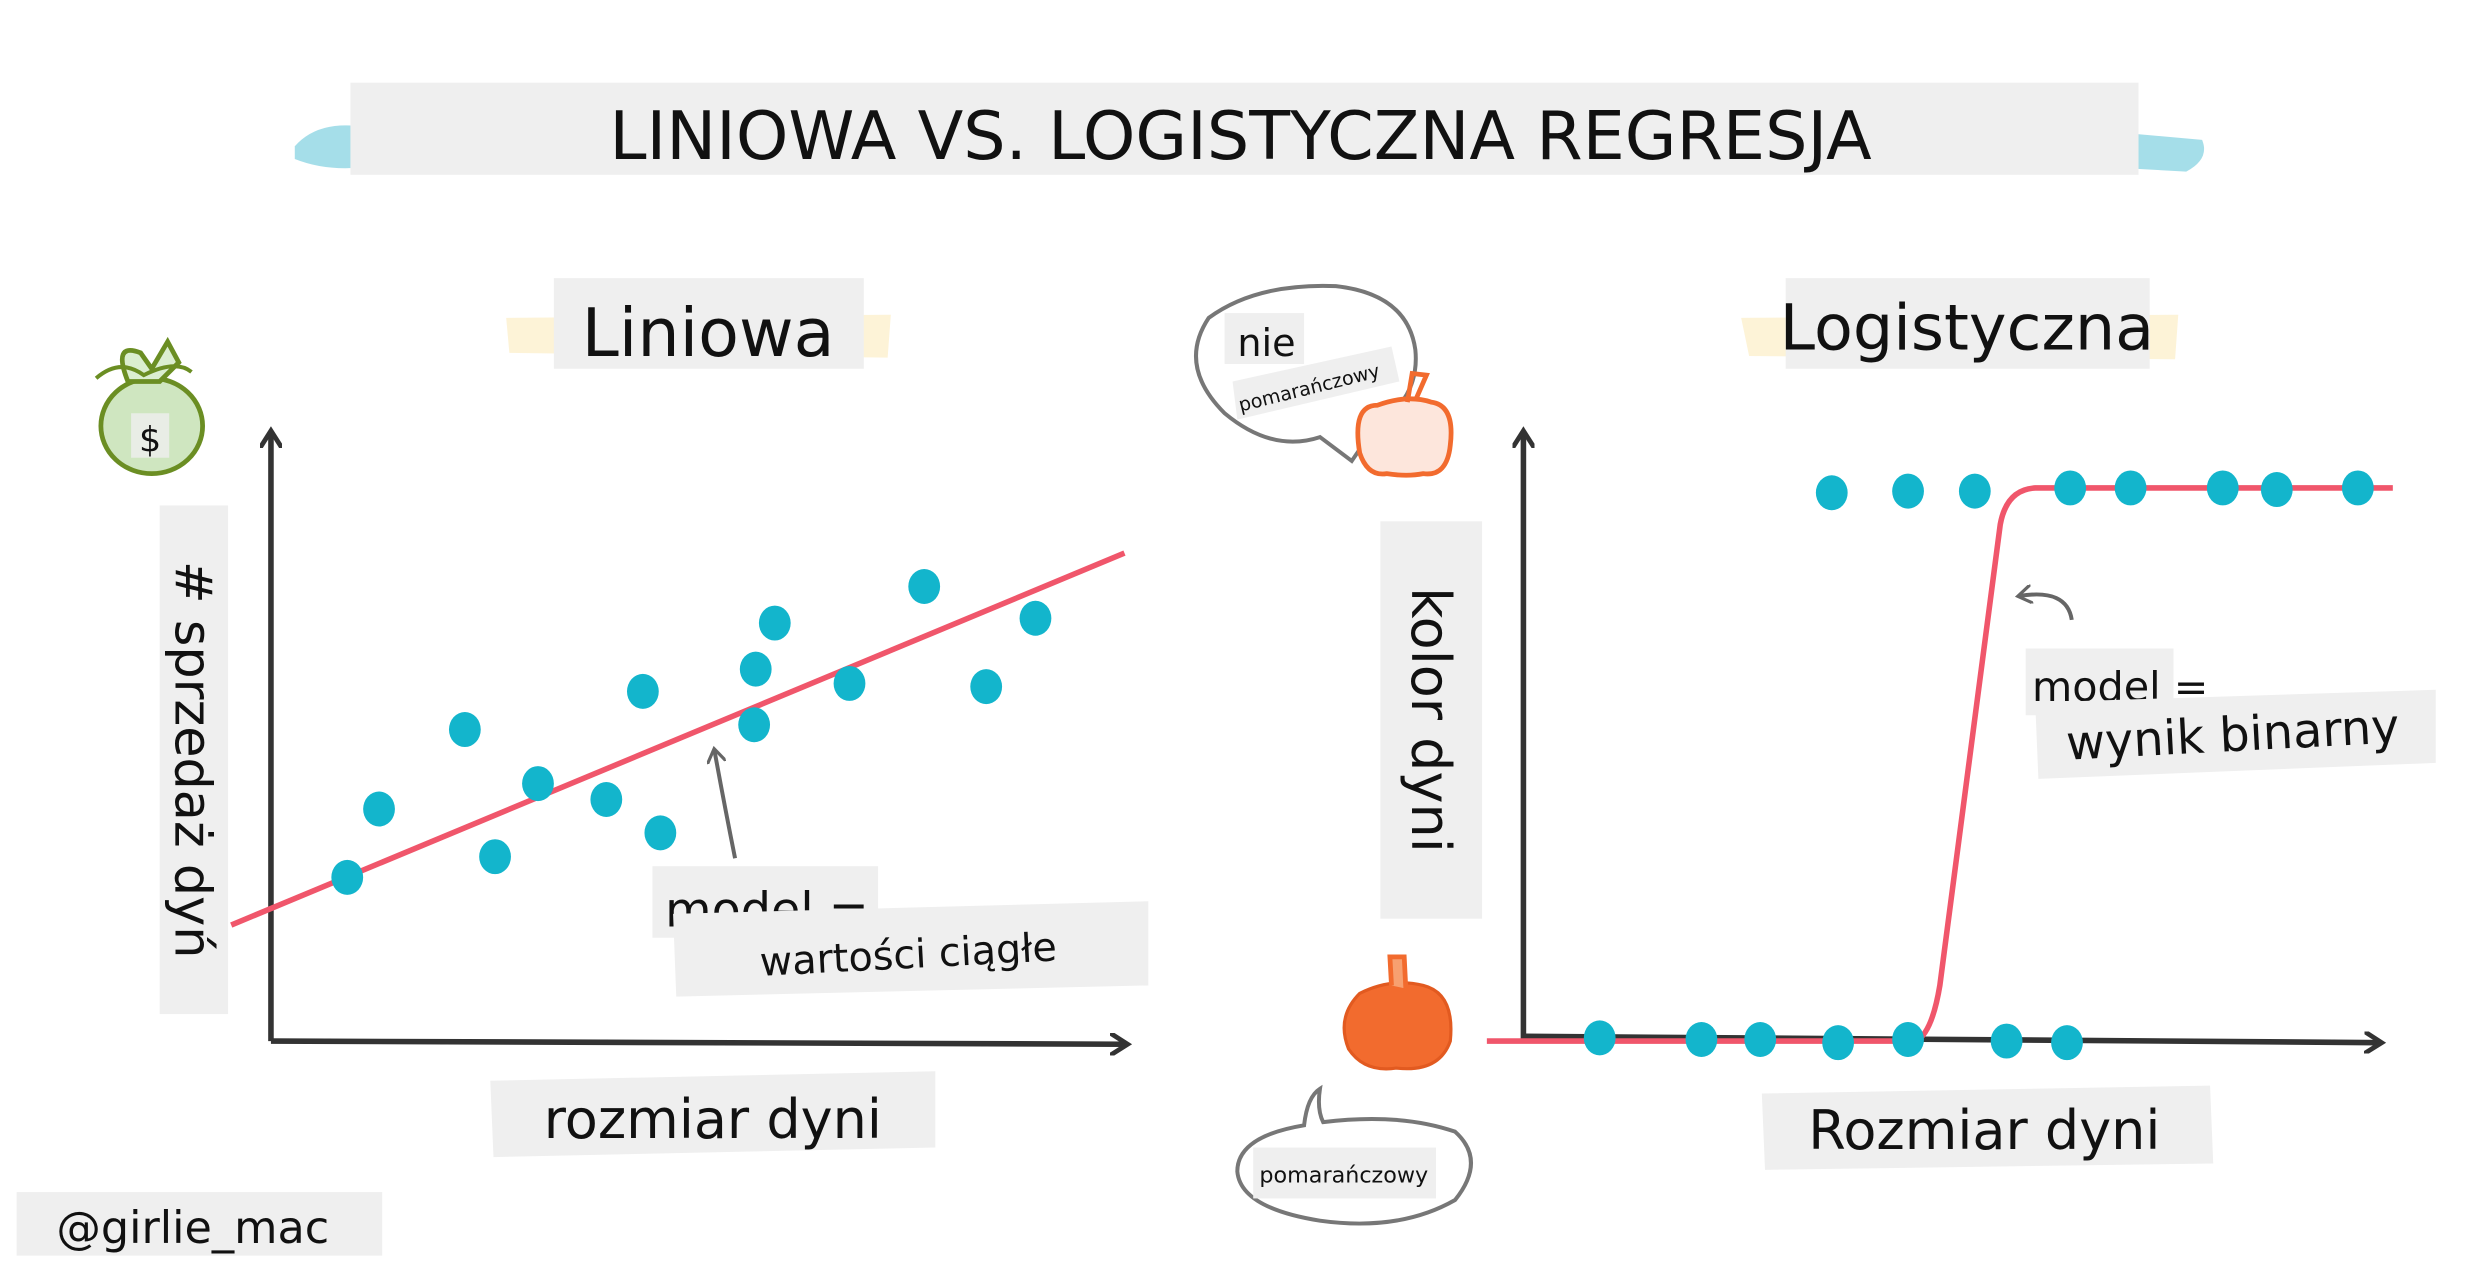 This screenshot has height=1262, width=2481. What do you see at coordinates (149, 406) in the screenshot?
I see `money-bag-icon: $` at bounding box center [149, 406].